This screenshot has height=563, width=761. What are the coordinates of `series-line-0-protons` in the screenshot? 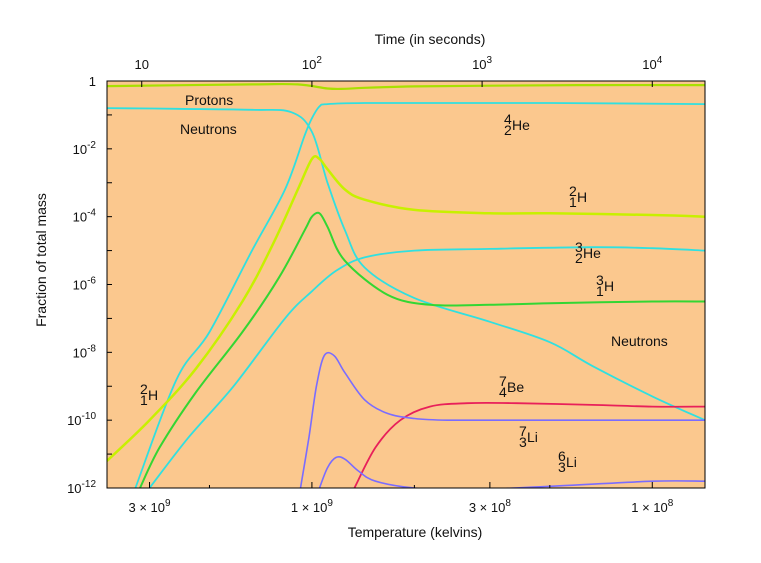 It's located at (406, 86).